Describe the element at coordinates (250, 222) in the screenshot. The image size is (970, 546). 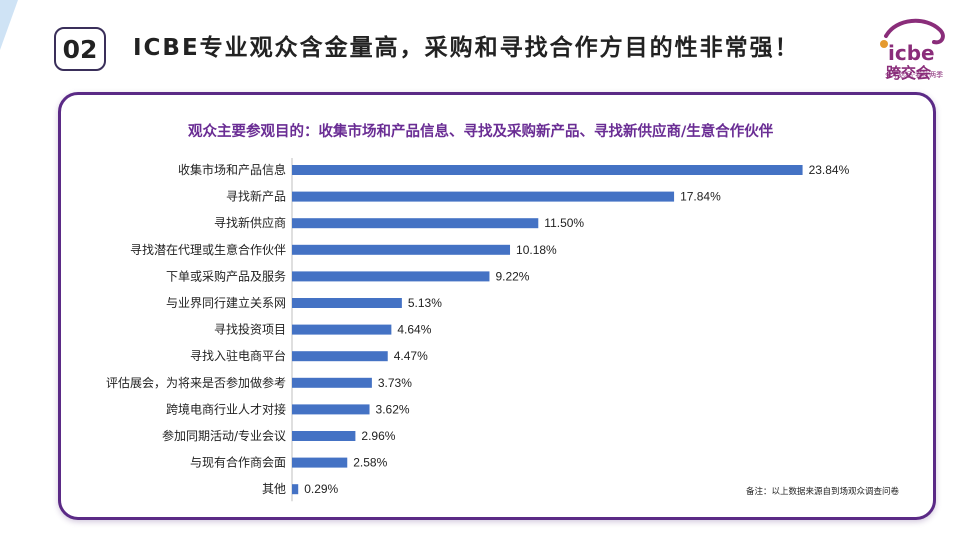
I see `category-label: 寻找新供应商` at that location.